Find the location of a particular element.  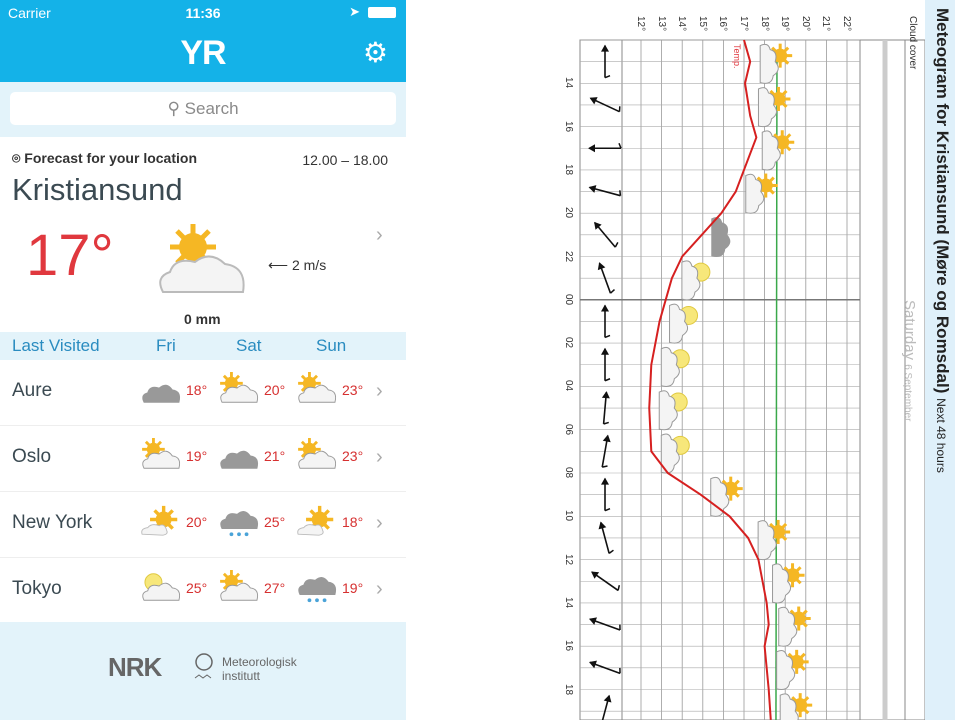

fair-icon is located at coordinates (315, 520).